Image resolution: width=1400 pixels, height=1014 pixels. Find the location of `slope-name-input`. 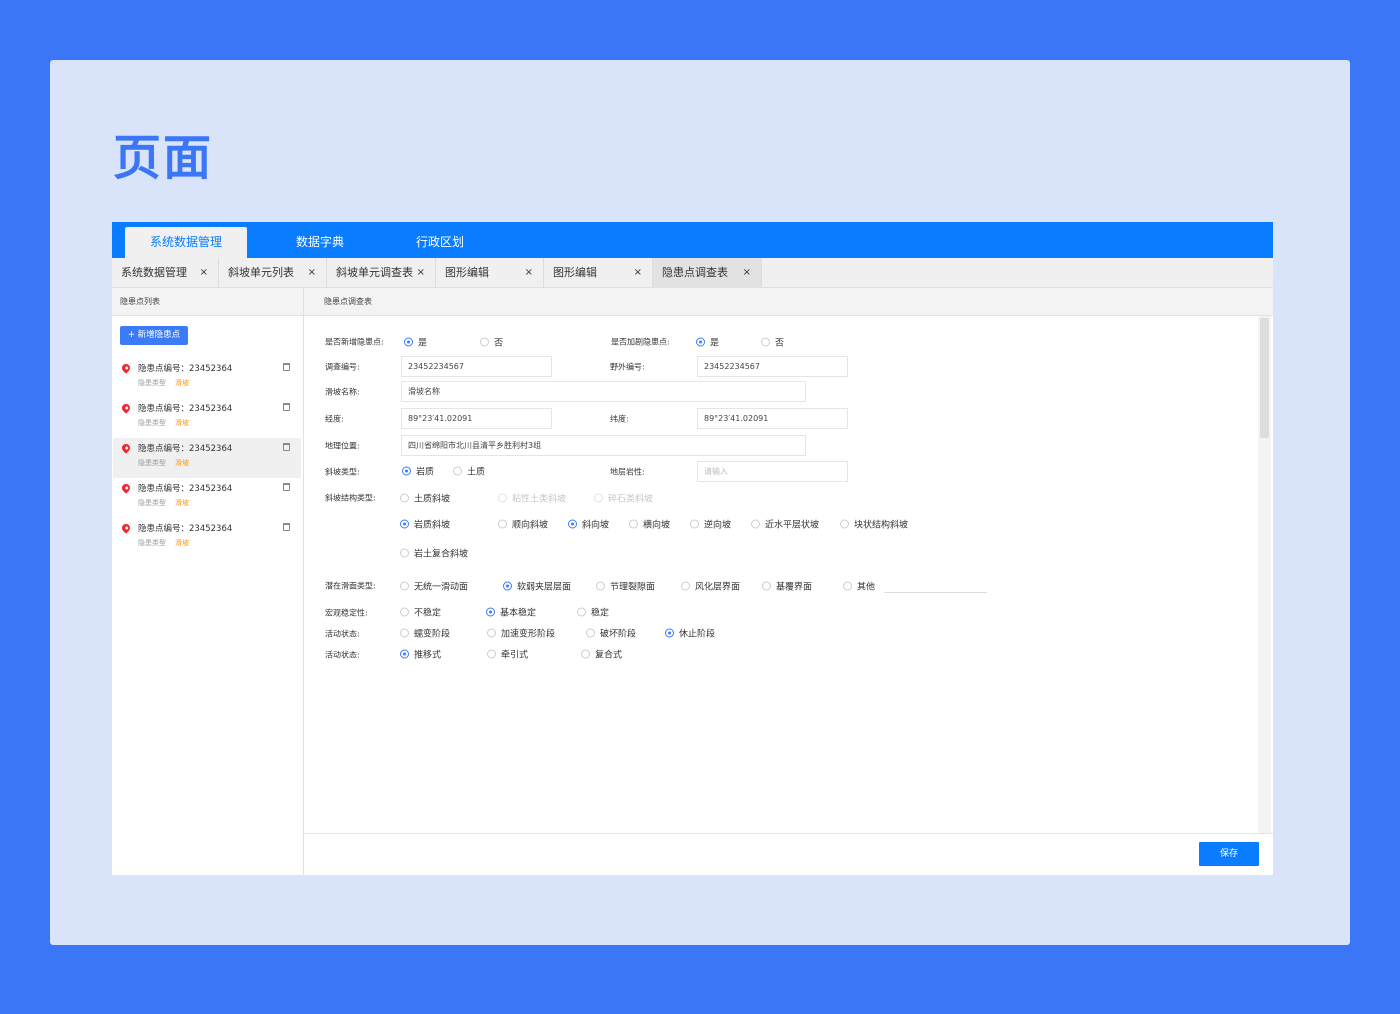

slope-name-input is located at coordinates (603, 391).